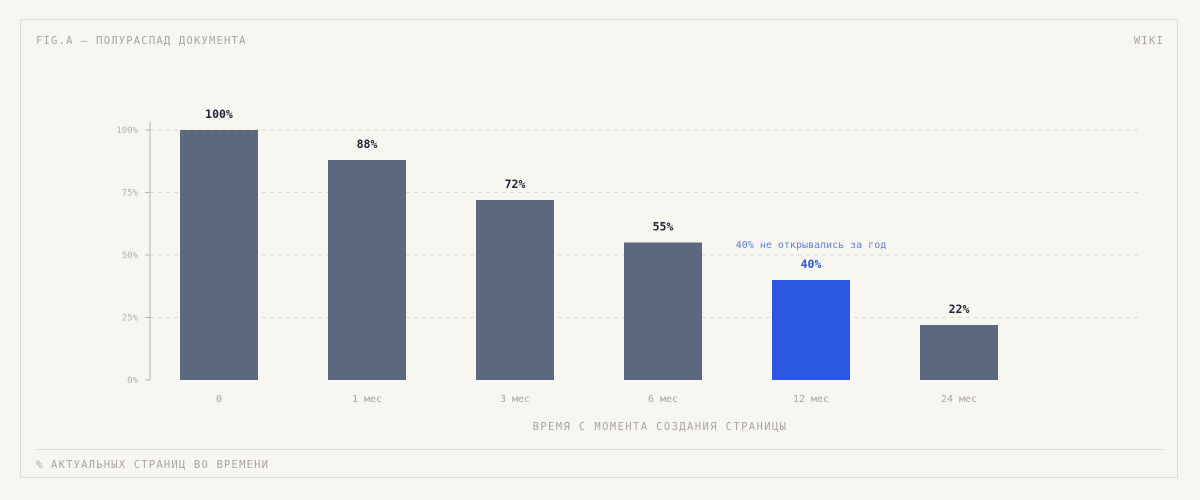  I want to click on data-label: 55%, so click(663, 227).